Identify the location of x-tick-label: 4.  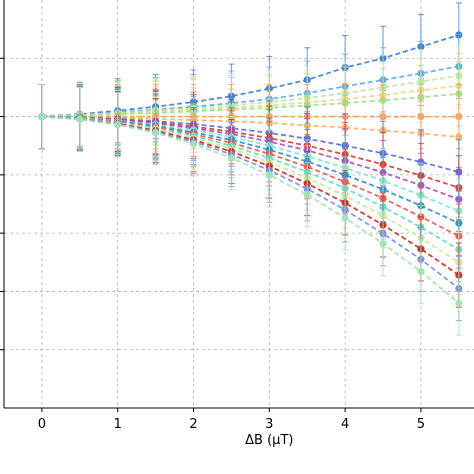
(345, 424).